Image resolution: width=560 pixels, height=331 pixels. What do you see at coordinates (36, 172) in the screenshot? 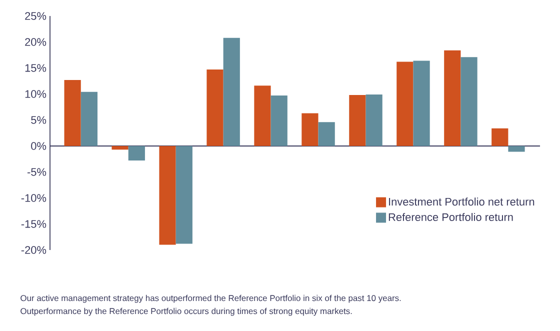
I see `y-tick-label: -5%` at bounding box center [36, 172].